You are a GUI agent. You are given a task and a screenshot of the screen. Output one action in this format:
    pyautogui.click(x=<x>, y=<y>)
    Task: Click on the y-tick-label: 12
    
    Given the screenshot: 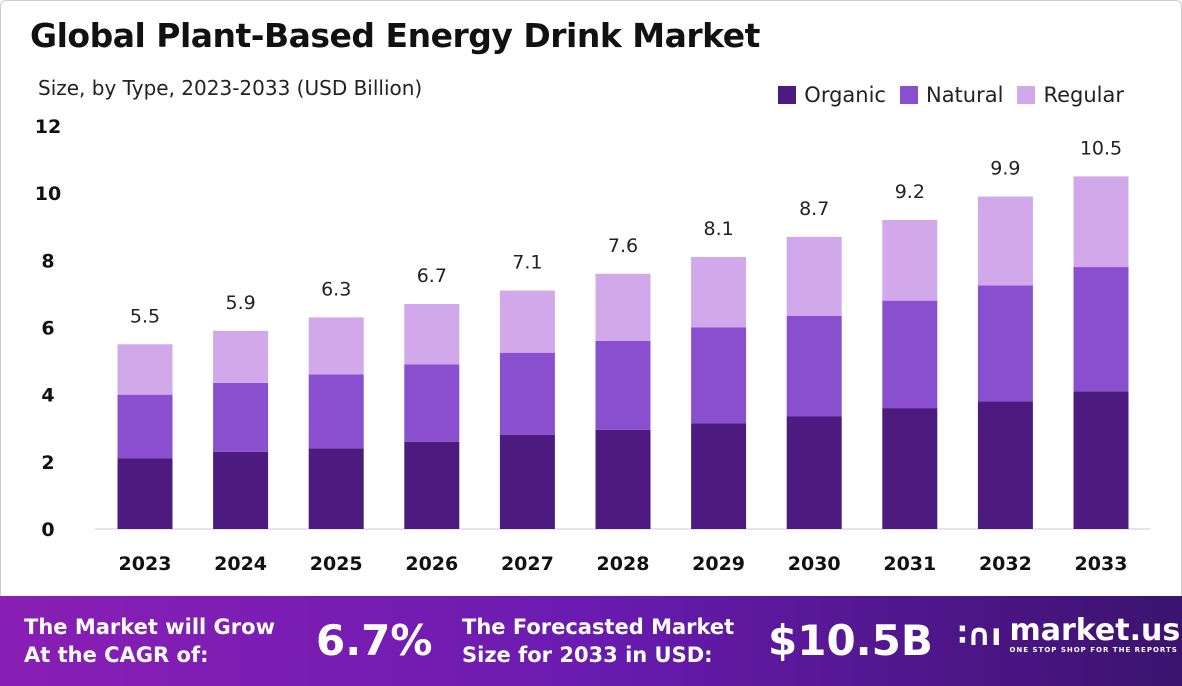 What is the action you would take?
    pyautogui.click(x=48, y=127)
    